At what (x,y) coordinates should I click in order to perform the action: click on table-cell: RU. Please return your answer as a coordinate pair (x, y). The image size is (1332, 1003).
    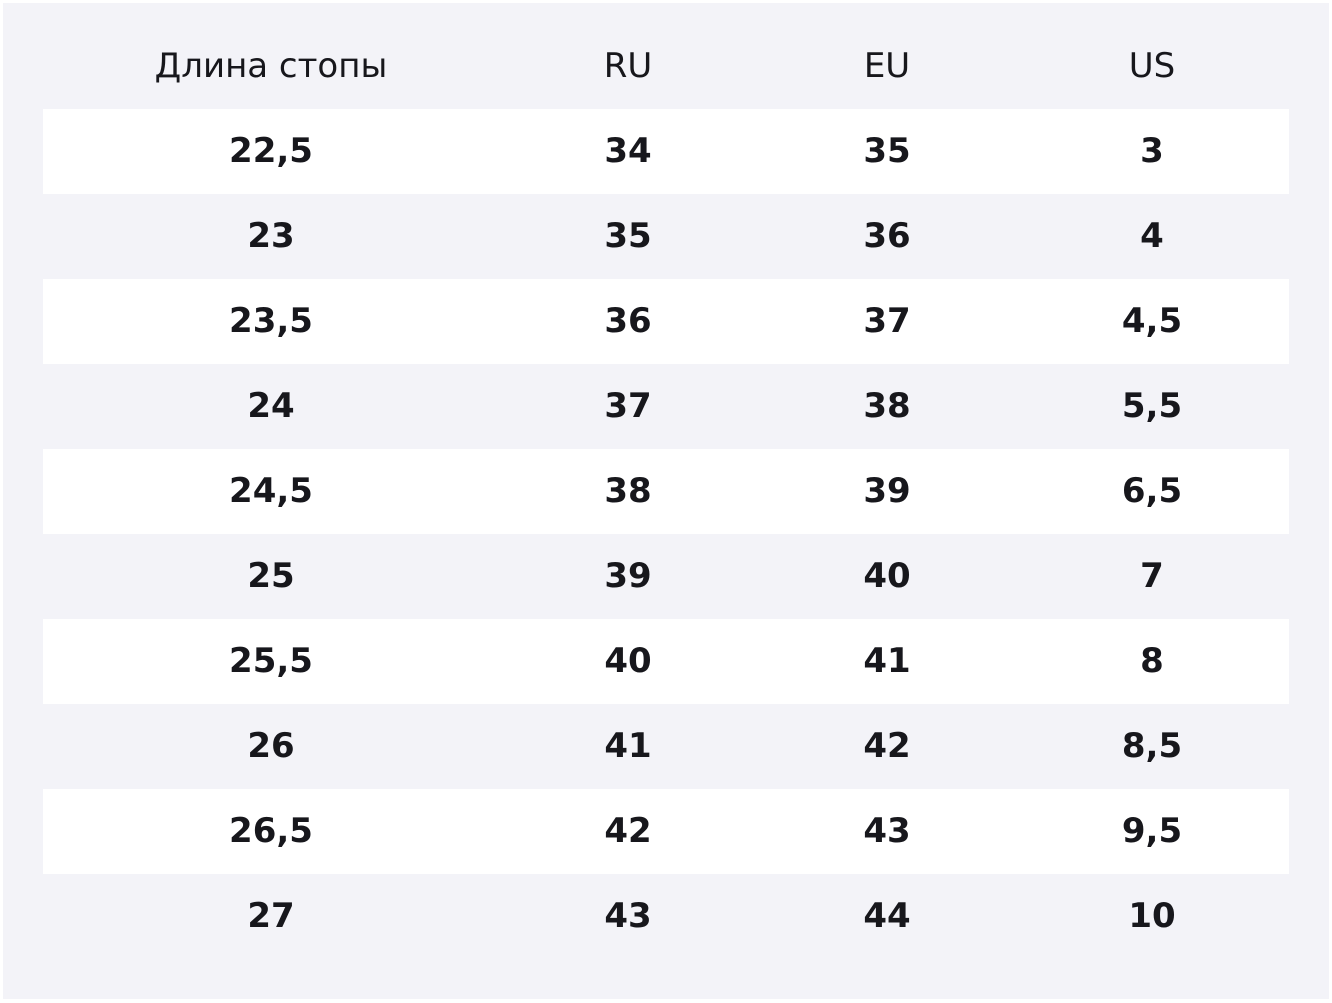
    Looking at the image, I should click on (628, 66).